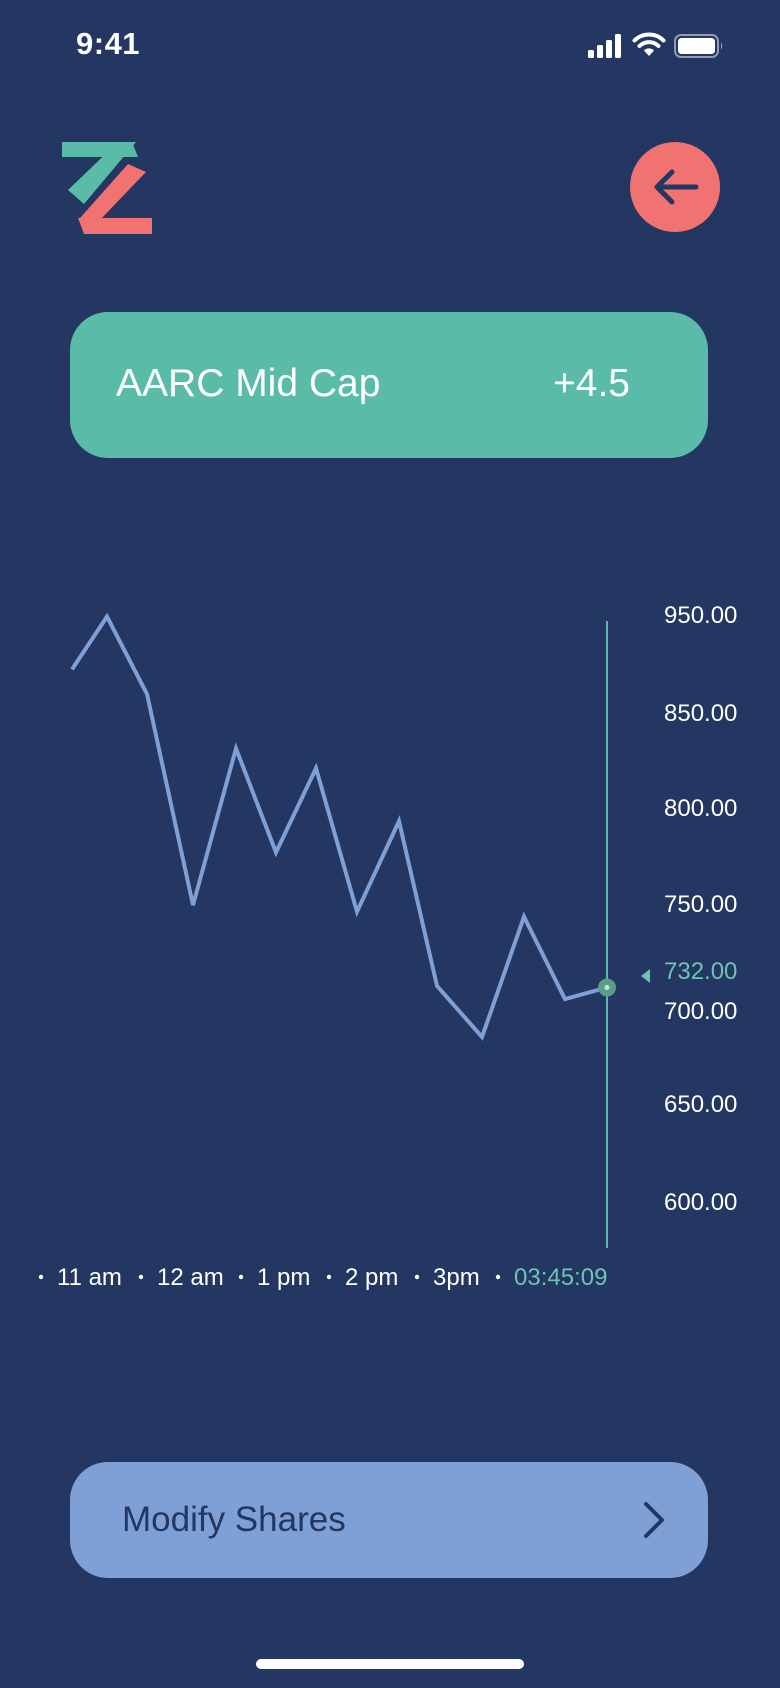 The height and width of the screenshot is (1688, 780). What do you see at coordinates (322, 1277) in the screenshot?
I see `x-axis: 11 am 12 am 1 pm 2 pm 3pm 03:45:09` at bounding box center [322, 1277].